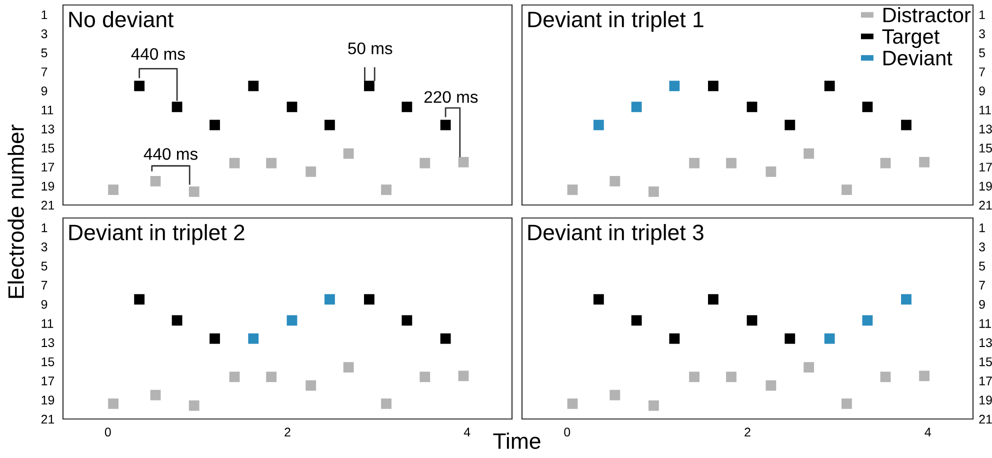 The height and width of the screenshot is (458, 992). Describe the element at coordinates (616, 21) in the screenshot. I see `chart-title: Deviant in triplet 1` at that location.